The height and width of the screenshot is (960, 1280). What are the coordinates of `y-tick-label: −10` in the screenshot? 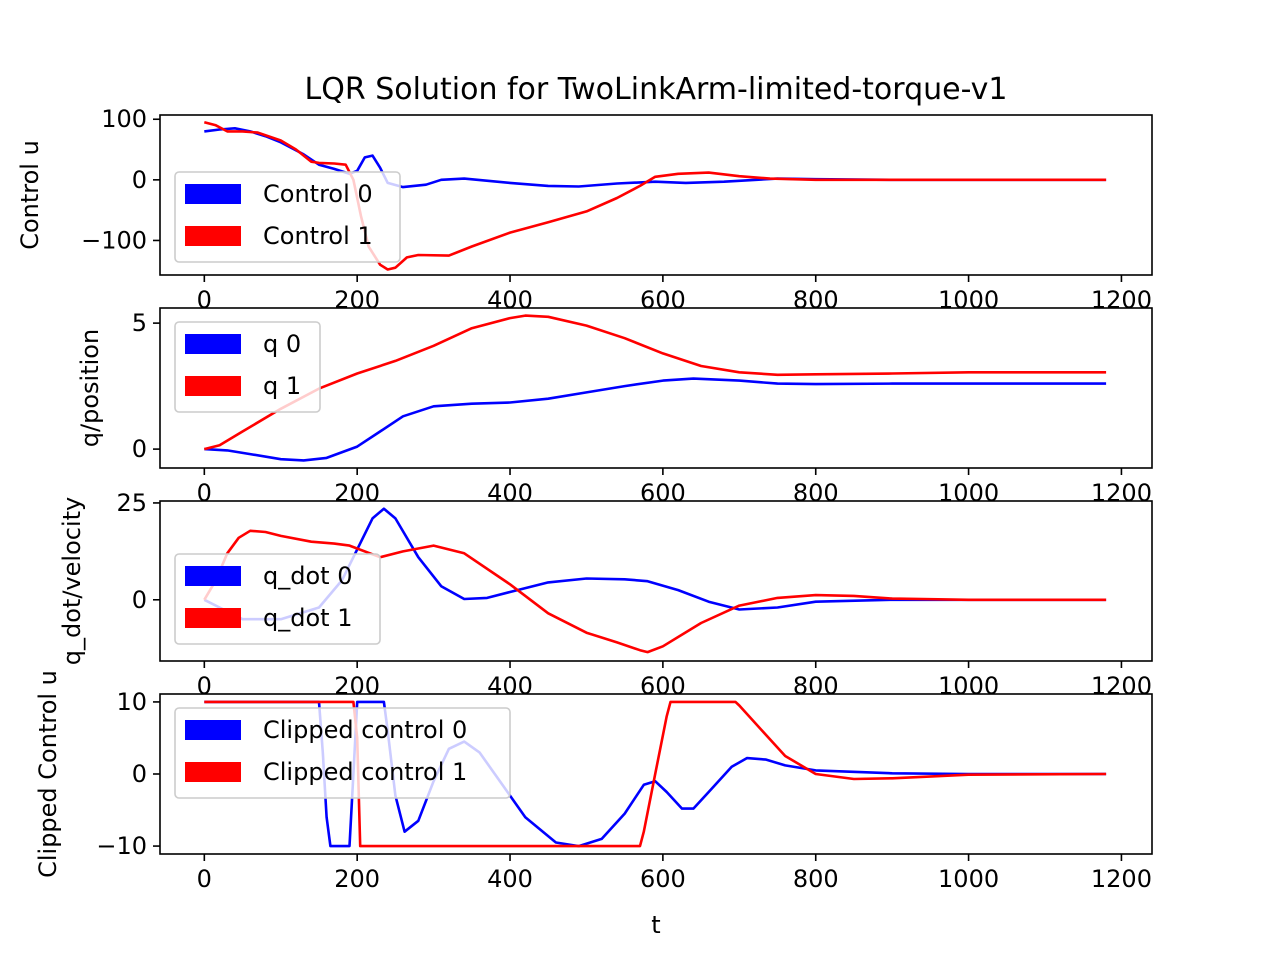 It's located at (121, 846).